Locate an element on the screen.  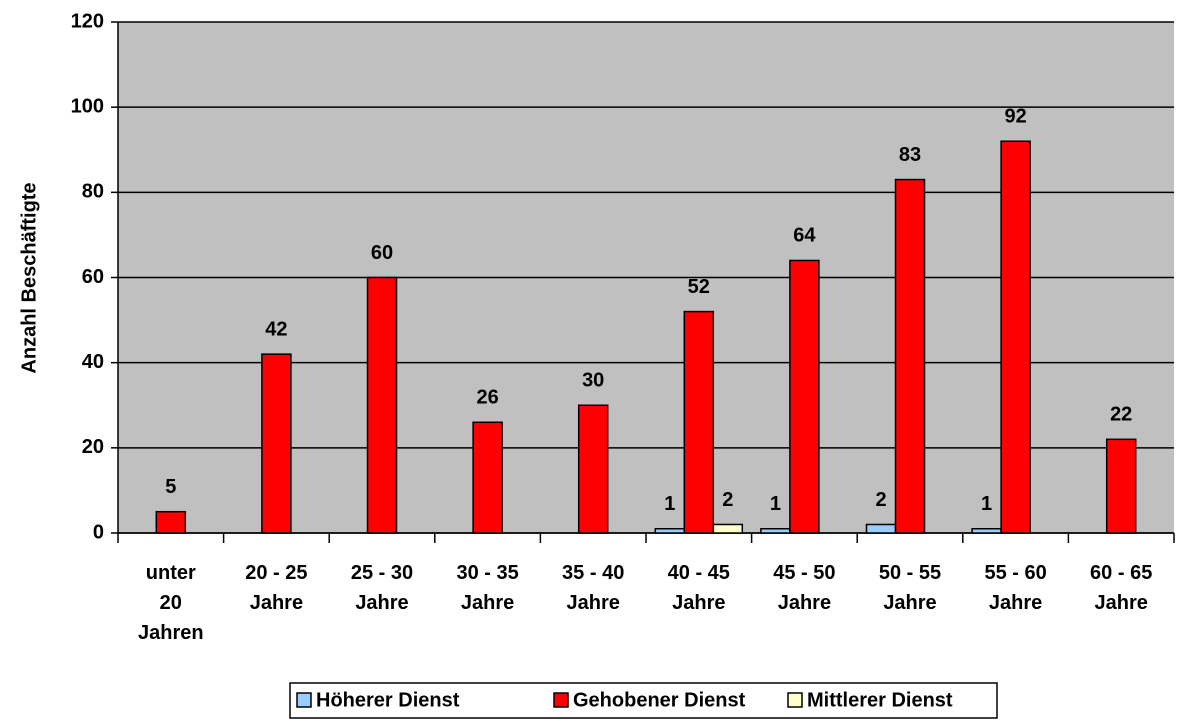
x-tick-label: unter 20 Jahren is located at coordinates (171, 603).